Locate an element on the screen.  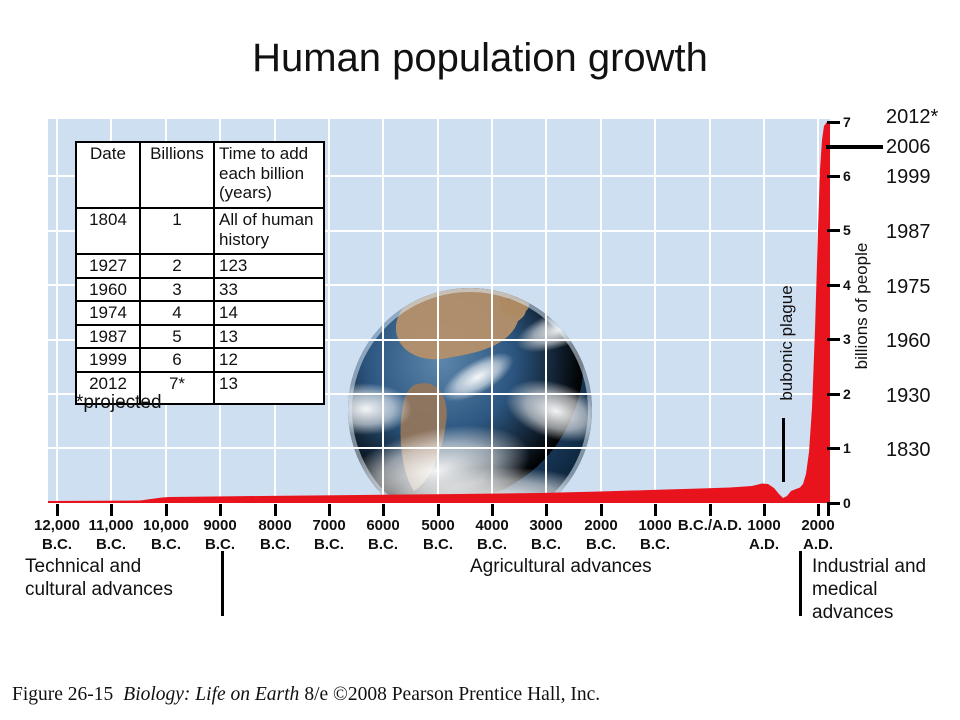
milestone-year: 1830 is located at coordinates (908, 450).